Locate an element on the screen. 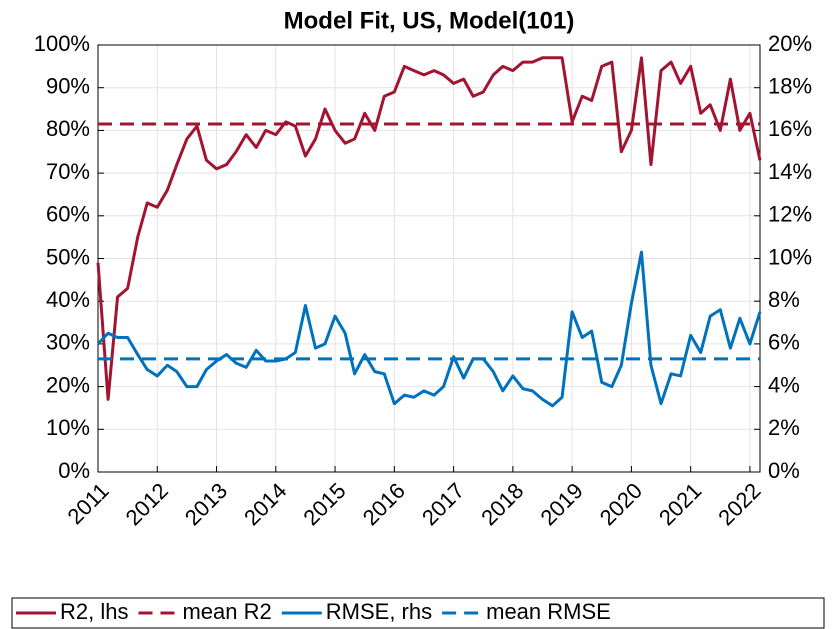 Image resolution: width=836 pixels, height=629 pixels. y-tick-label: 20% is located at coordinates (68, 384).